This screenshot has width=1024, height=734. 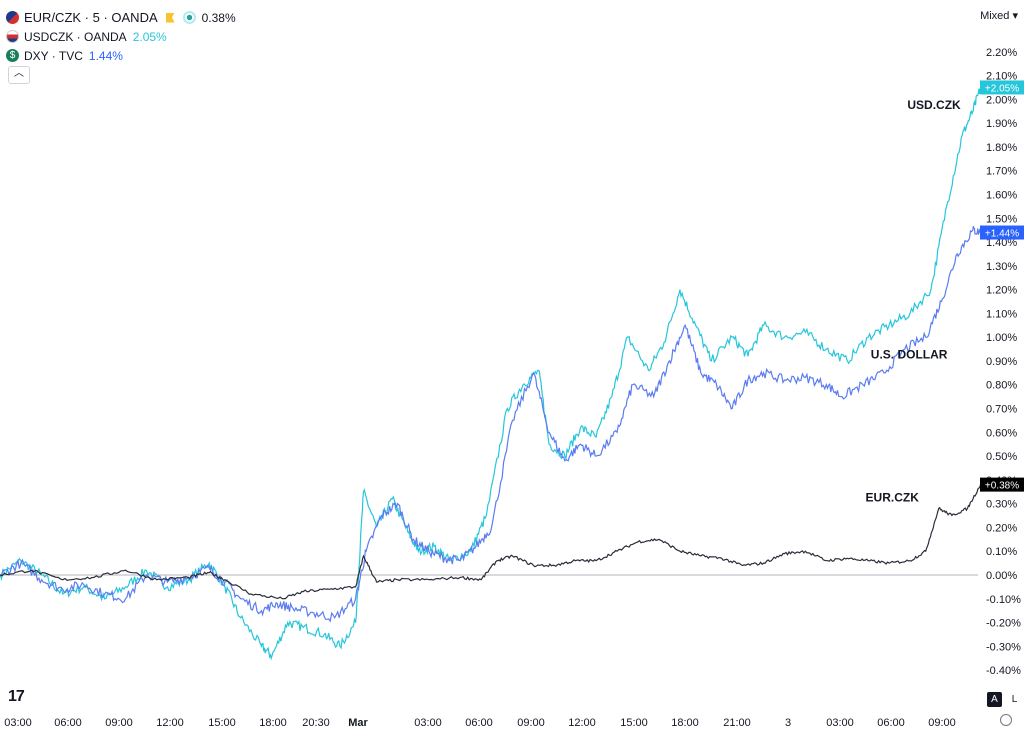 I want to click on y-tick-label: 1.60%, so click(x=1001, y=195).